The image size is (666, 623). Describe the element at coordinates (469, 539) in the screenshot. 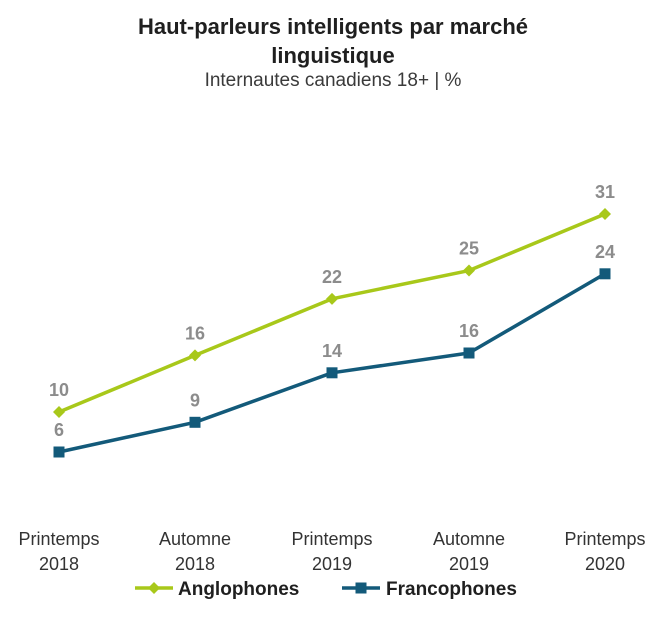

I see `x-tick-label-3-0: Automne` at that location.